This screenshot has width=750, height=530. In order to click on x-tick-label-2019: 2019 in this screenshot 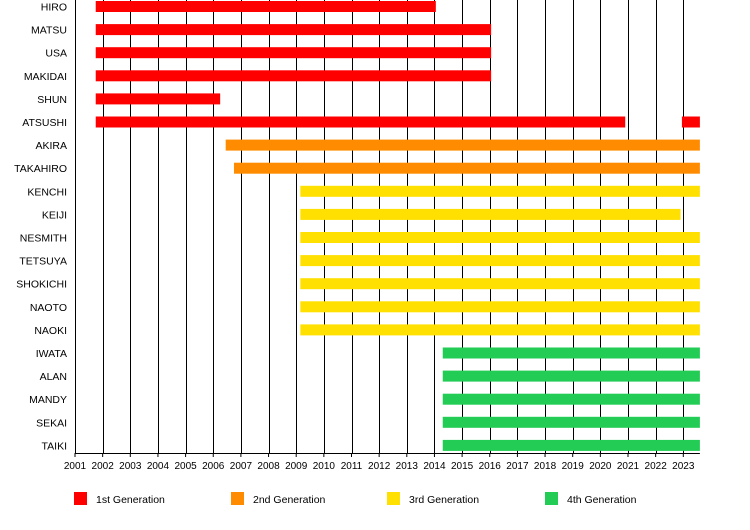, I will do `click(573, 466)`.